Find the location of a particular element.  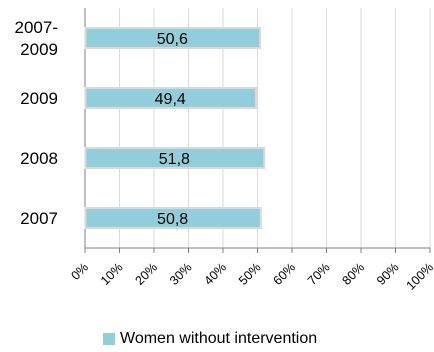

x-tick-label: 70% is located at coordinates (319, 274).